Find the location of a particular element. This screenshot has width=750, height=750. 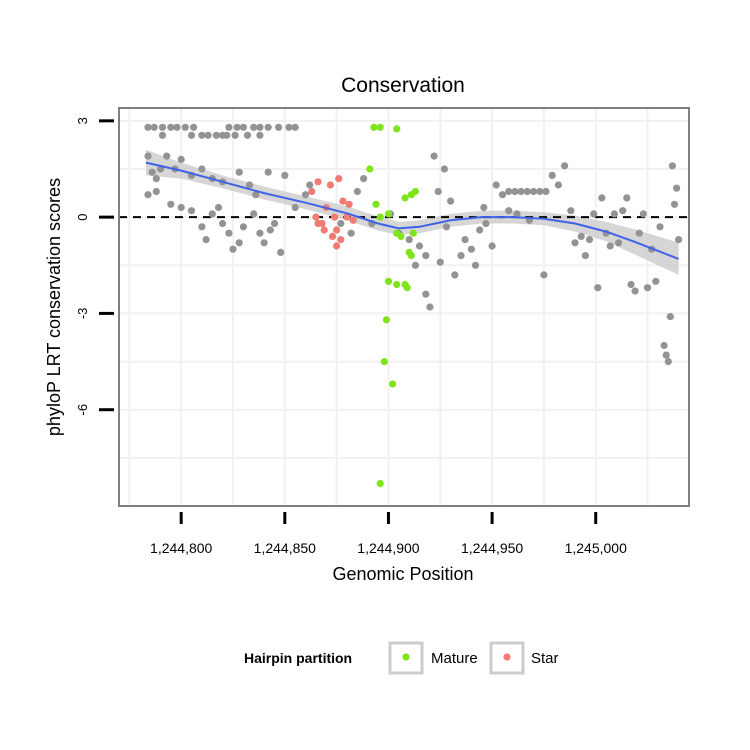

y-tick-label: -6 is located at coordinates (82, 410).